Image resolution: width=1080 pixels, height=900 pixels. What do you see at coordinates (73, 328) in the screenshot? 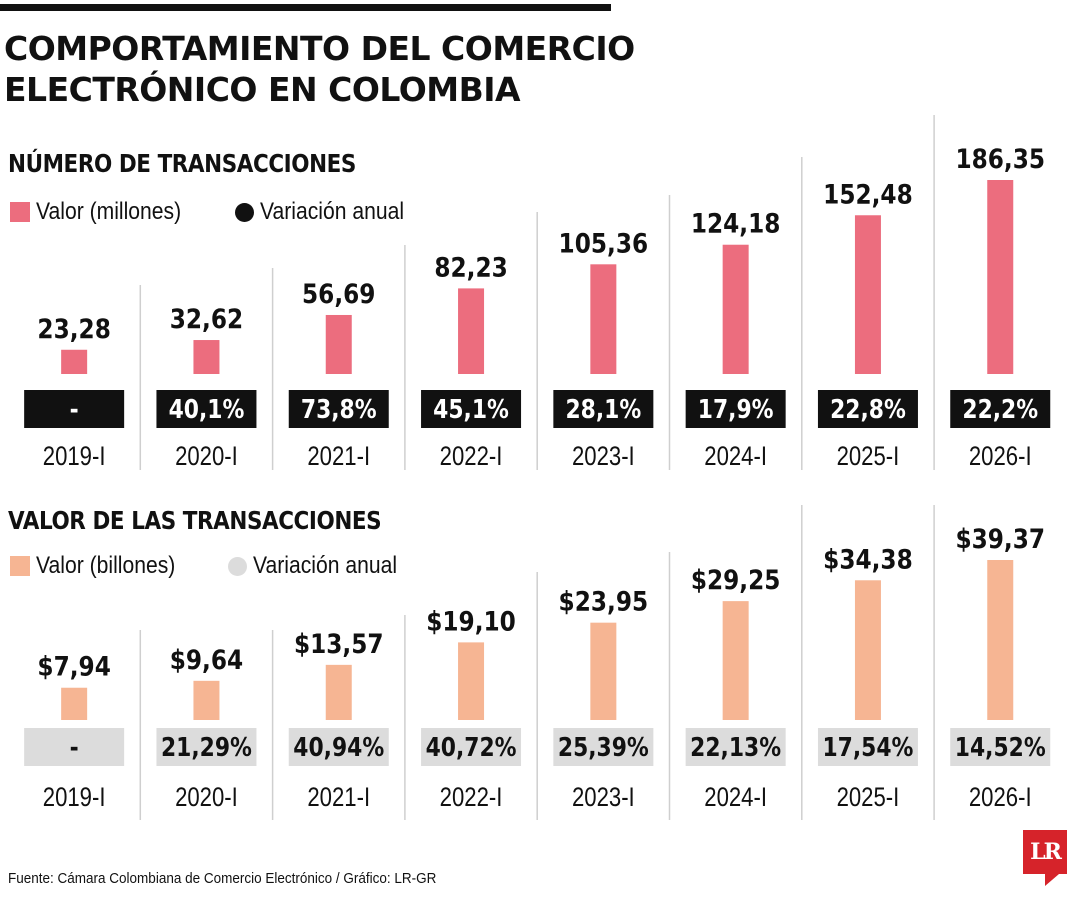
I see `value-label: 23,28` at bounding box center [73, 328].